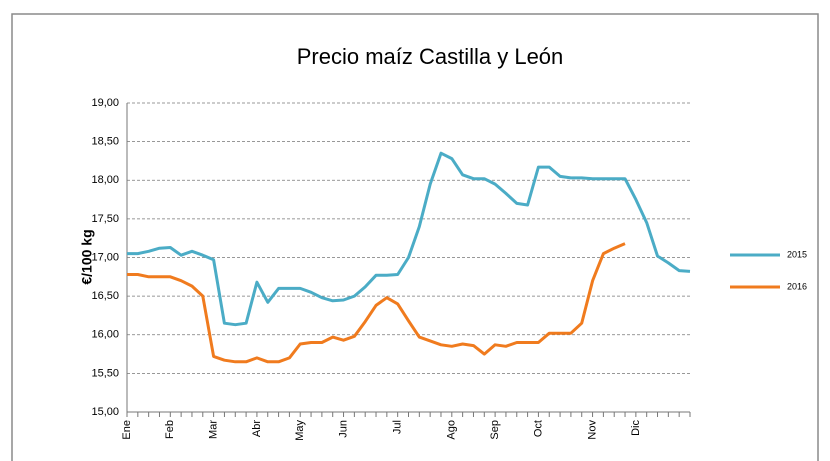  I want to click on x-tick-label: Ago, so click(452, 430).